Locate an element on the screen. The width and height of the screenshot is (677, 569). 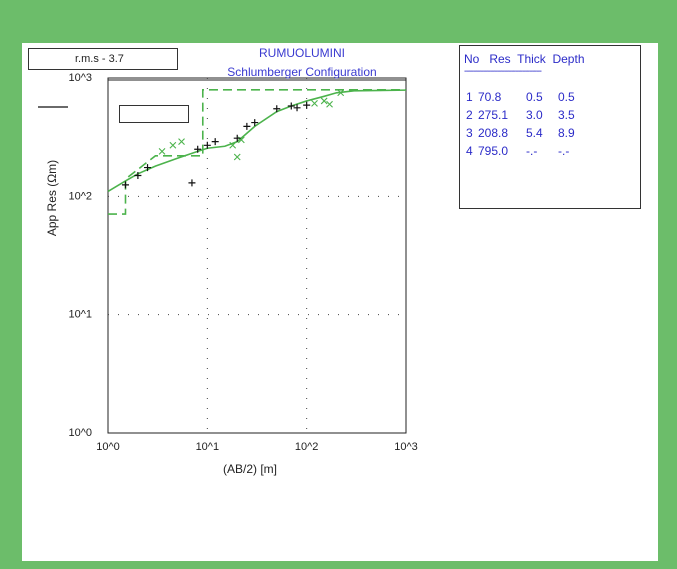
row-res: 70.8 is located at coordinates (490, 97).